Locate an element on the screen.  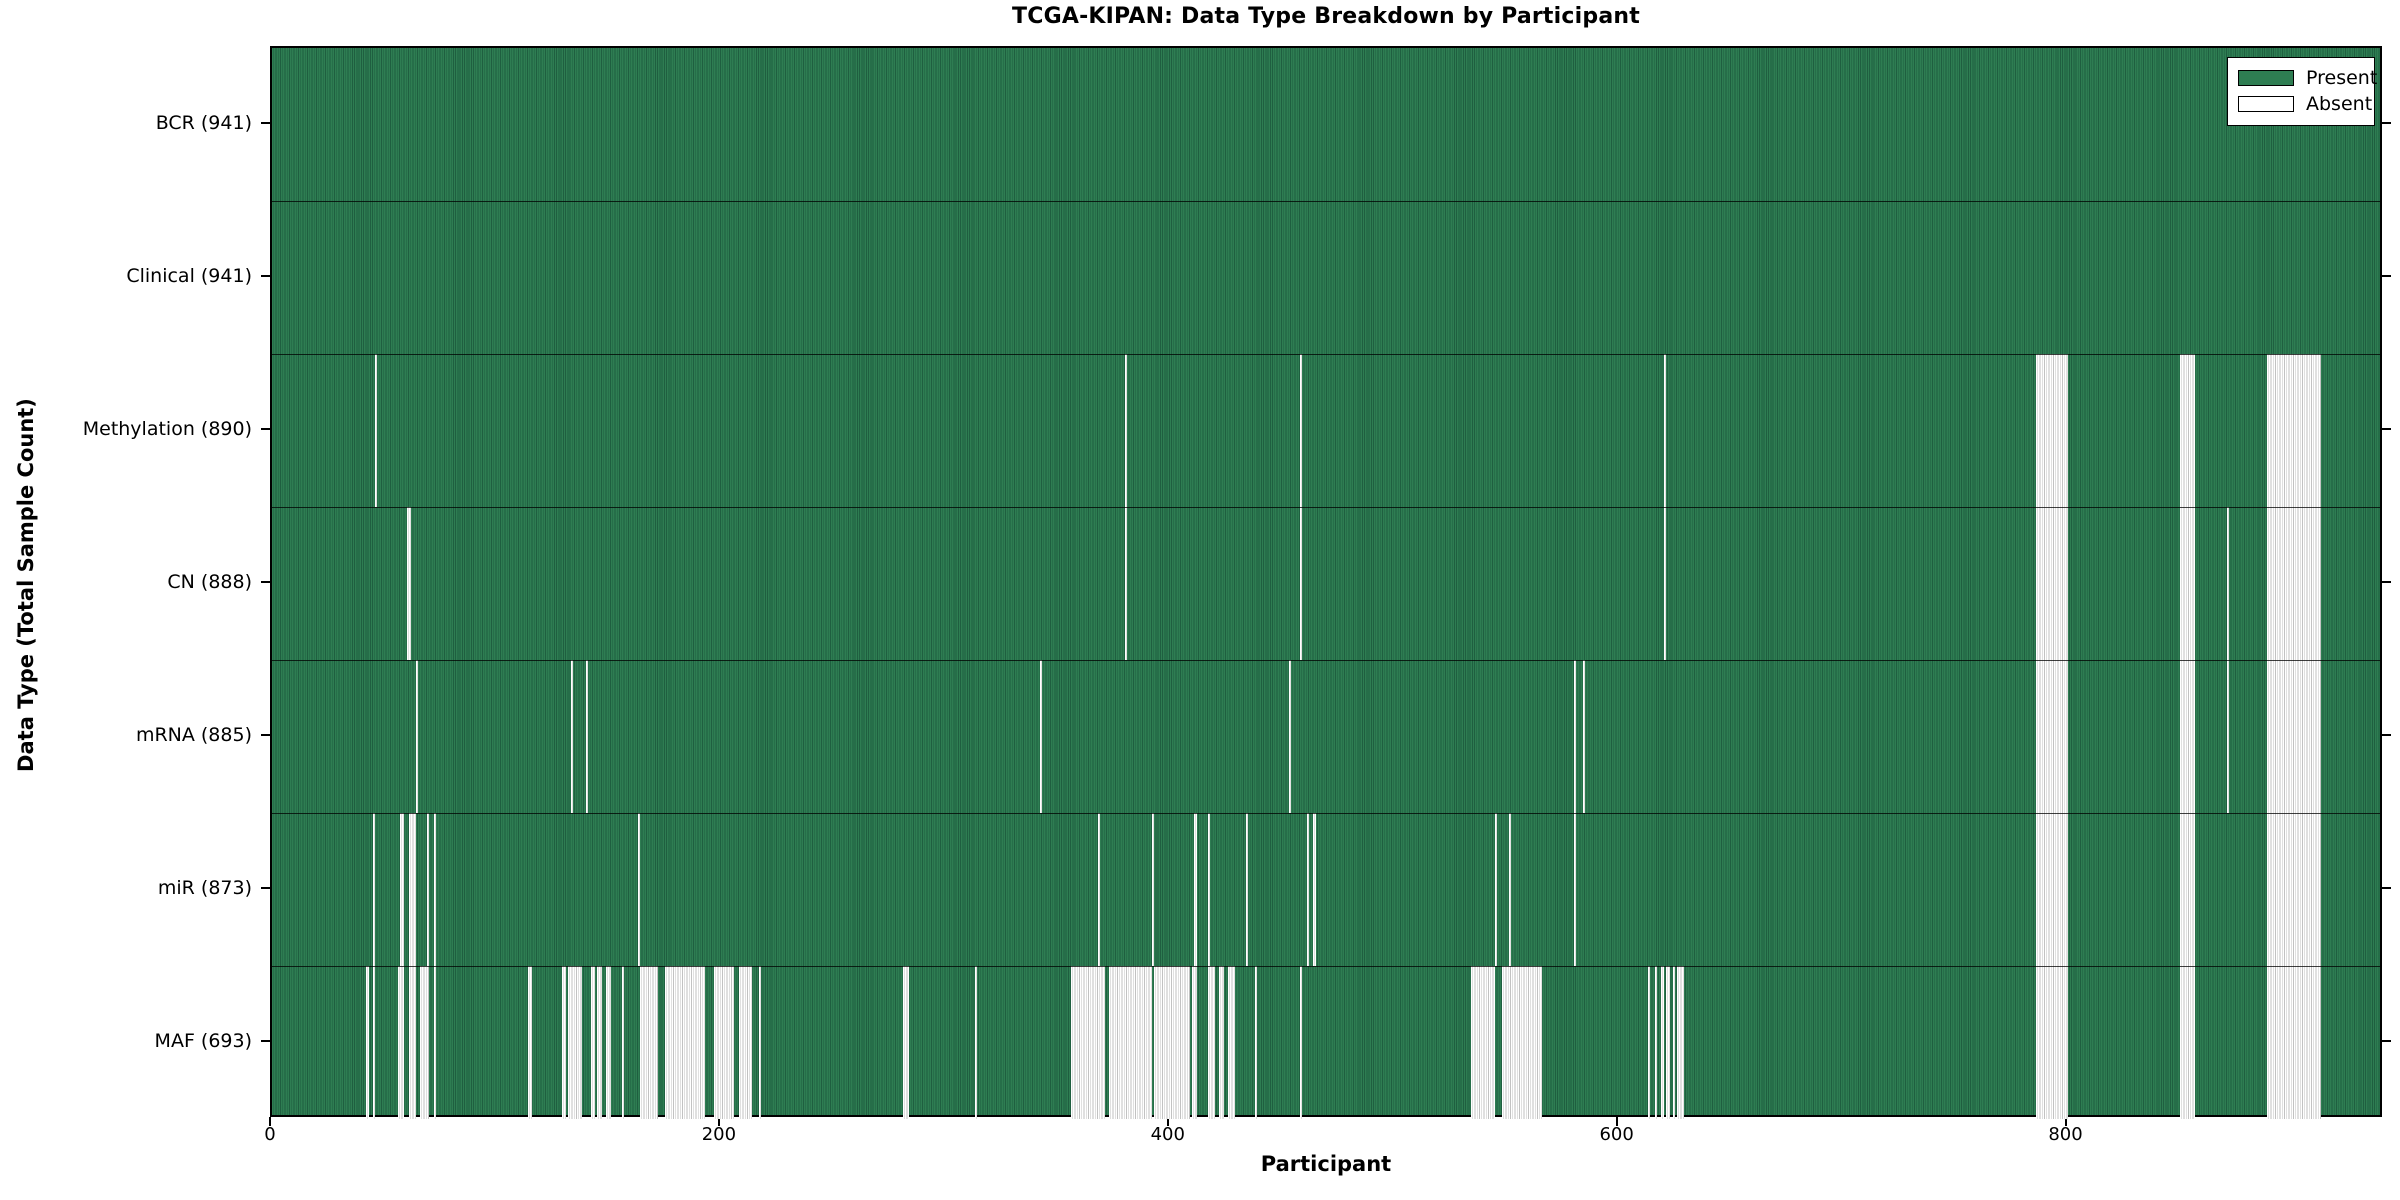
row-label: Clinical (941) is located at coordinates (189, 275).